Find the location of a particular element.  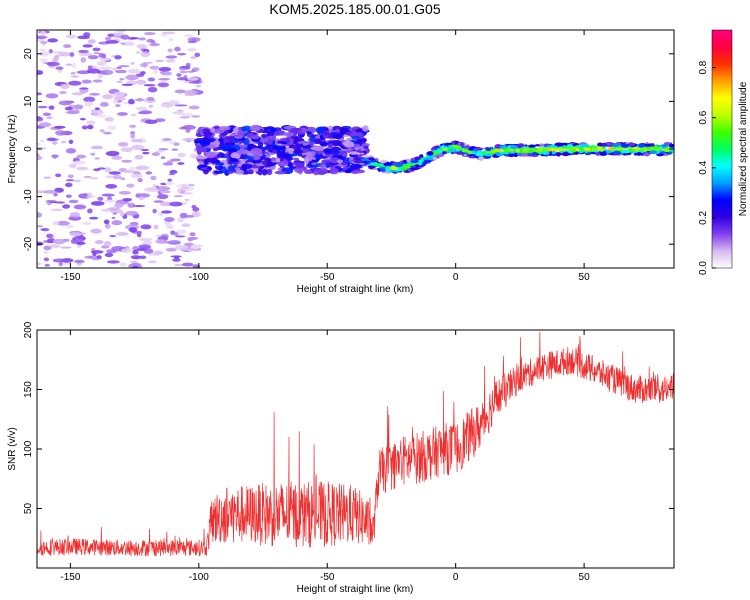

colorbar-tick-label: 0.6 is located at coordinates (703, 117).